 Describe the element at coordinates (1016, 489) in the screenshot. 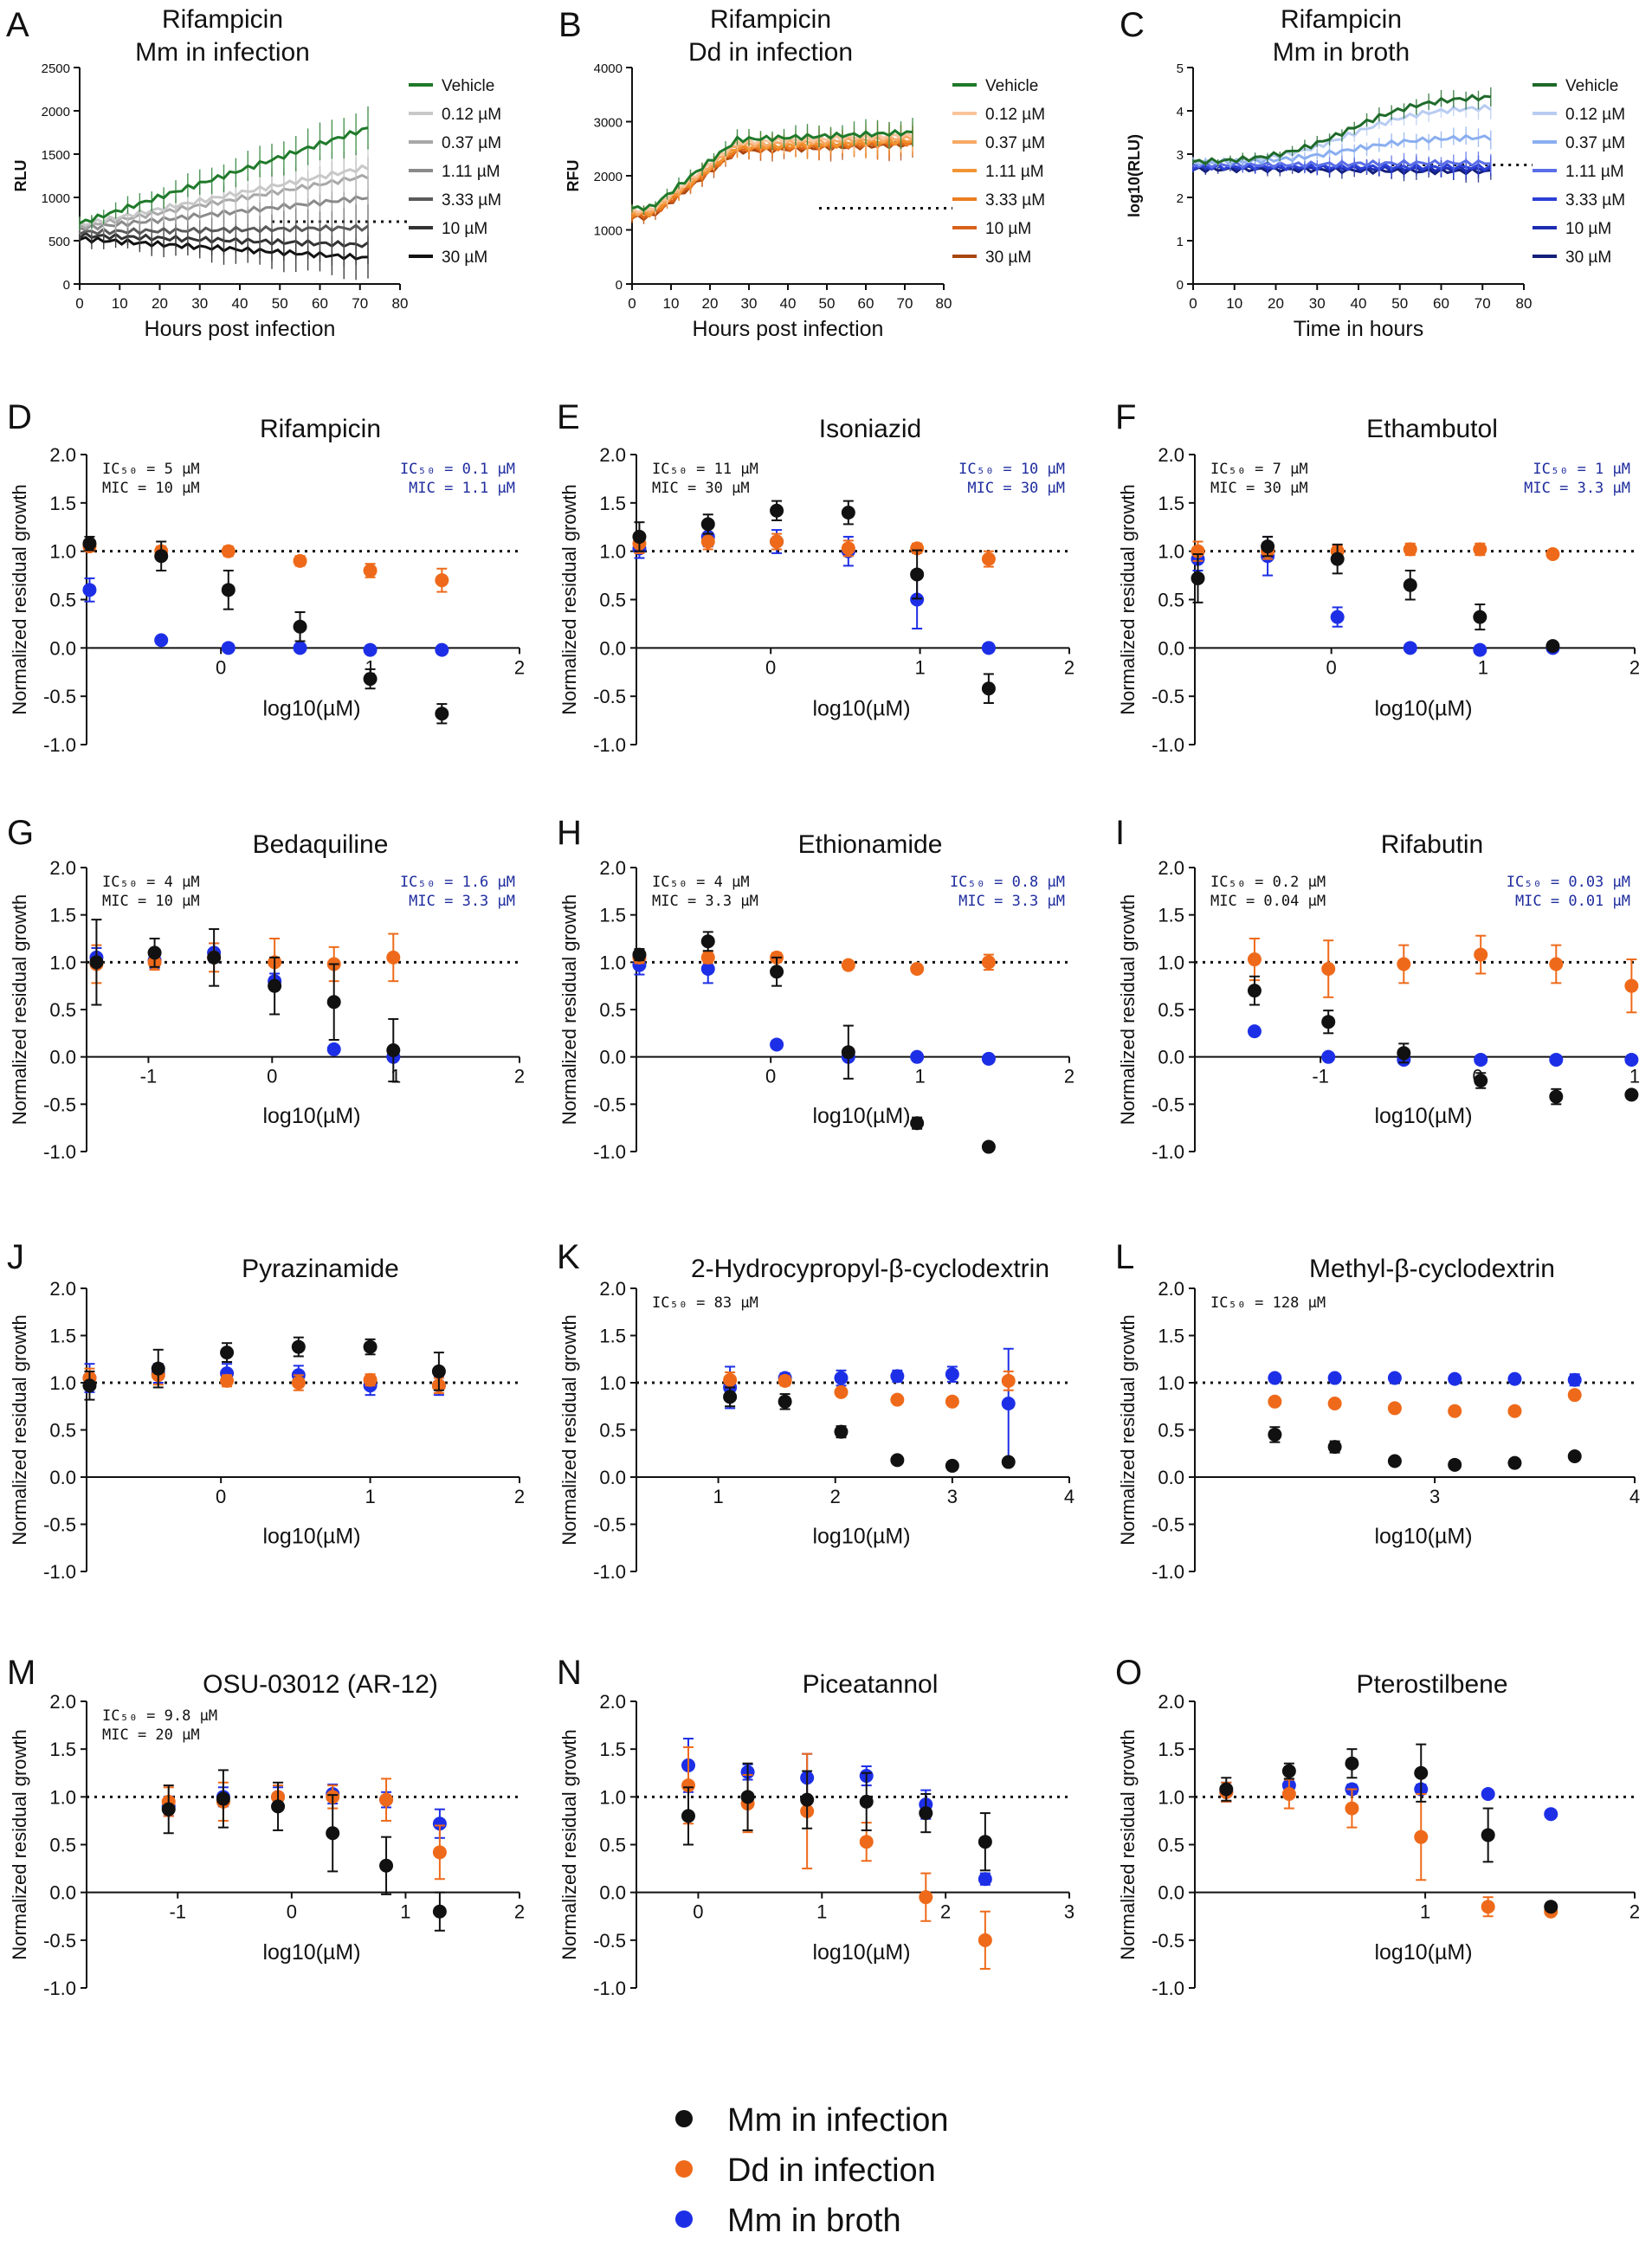

I see `annotation-right: MIC = 30 µM` at that location.